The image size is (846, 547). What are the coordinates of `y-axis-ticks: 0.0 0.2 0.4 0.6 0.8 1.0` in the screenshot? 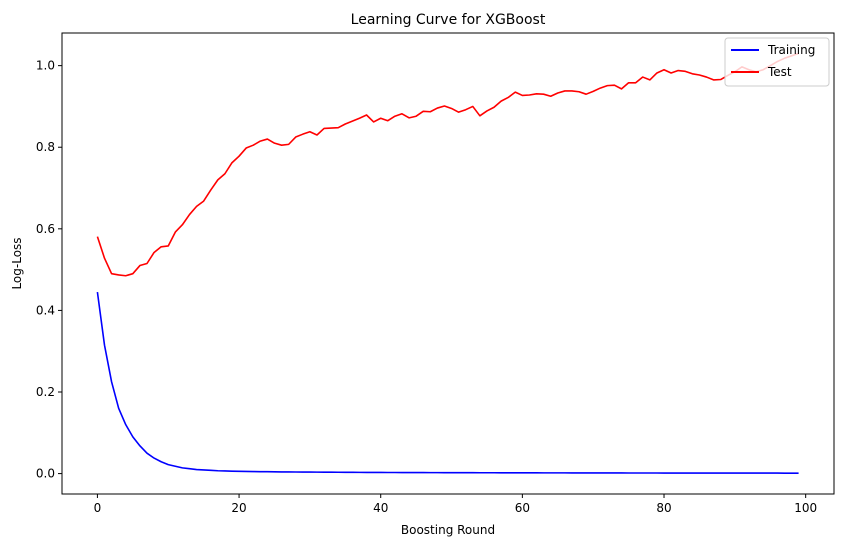 It's located at (49, 270).